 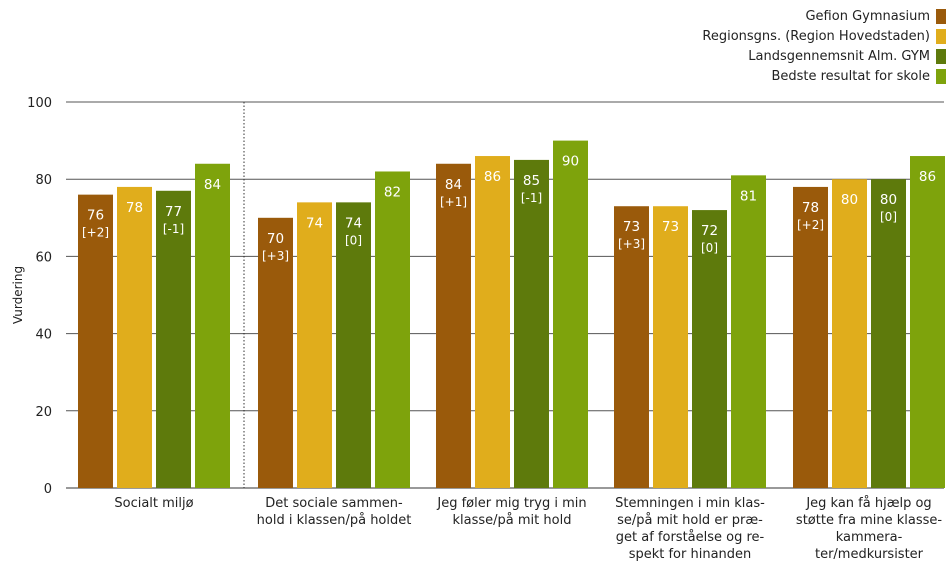 What do you see at coordinates (816, 36) in the screenshot?
I see `legend-entry: Regionsgns. (Region Hovedstaden)` at bounding box center [816, 36].